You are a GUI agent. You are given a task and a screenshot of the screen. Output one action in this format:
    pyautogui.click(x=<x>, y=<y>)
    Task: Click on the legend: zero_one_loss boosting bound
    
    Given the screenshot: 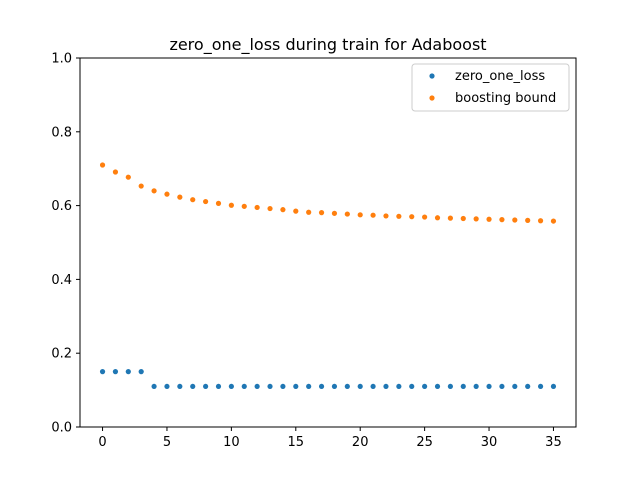 What is the action you would take?
    pyautogui.click(x=490, y=87)
    